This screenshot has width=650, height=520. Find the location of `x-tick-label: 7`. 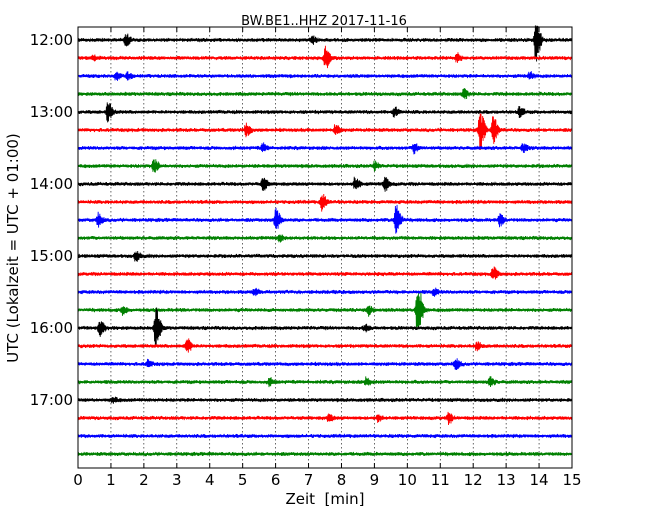

x-tick-label: 7 is located at coordinates (309, 480).